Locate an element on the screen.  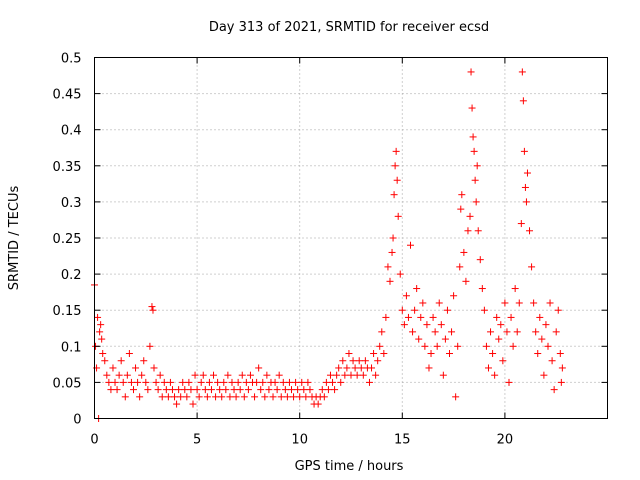
y-tick-label: 0.4 is located at coordinates (71, 131).